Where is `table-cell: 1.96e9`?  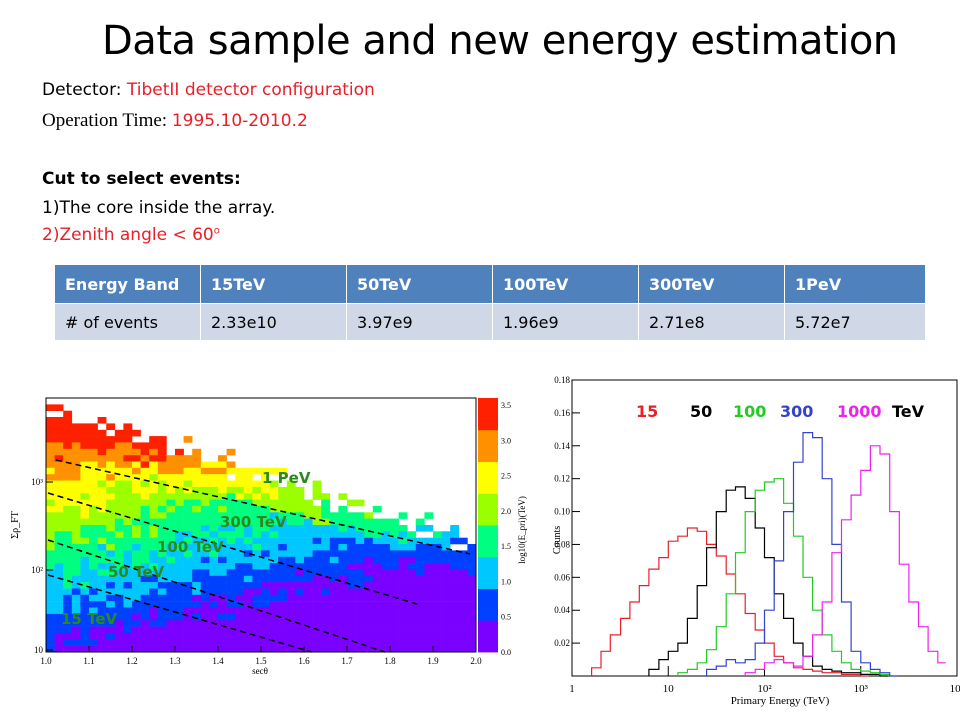
table-cell: 1.96e9 is located at coordinates (565, 321).